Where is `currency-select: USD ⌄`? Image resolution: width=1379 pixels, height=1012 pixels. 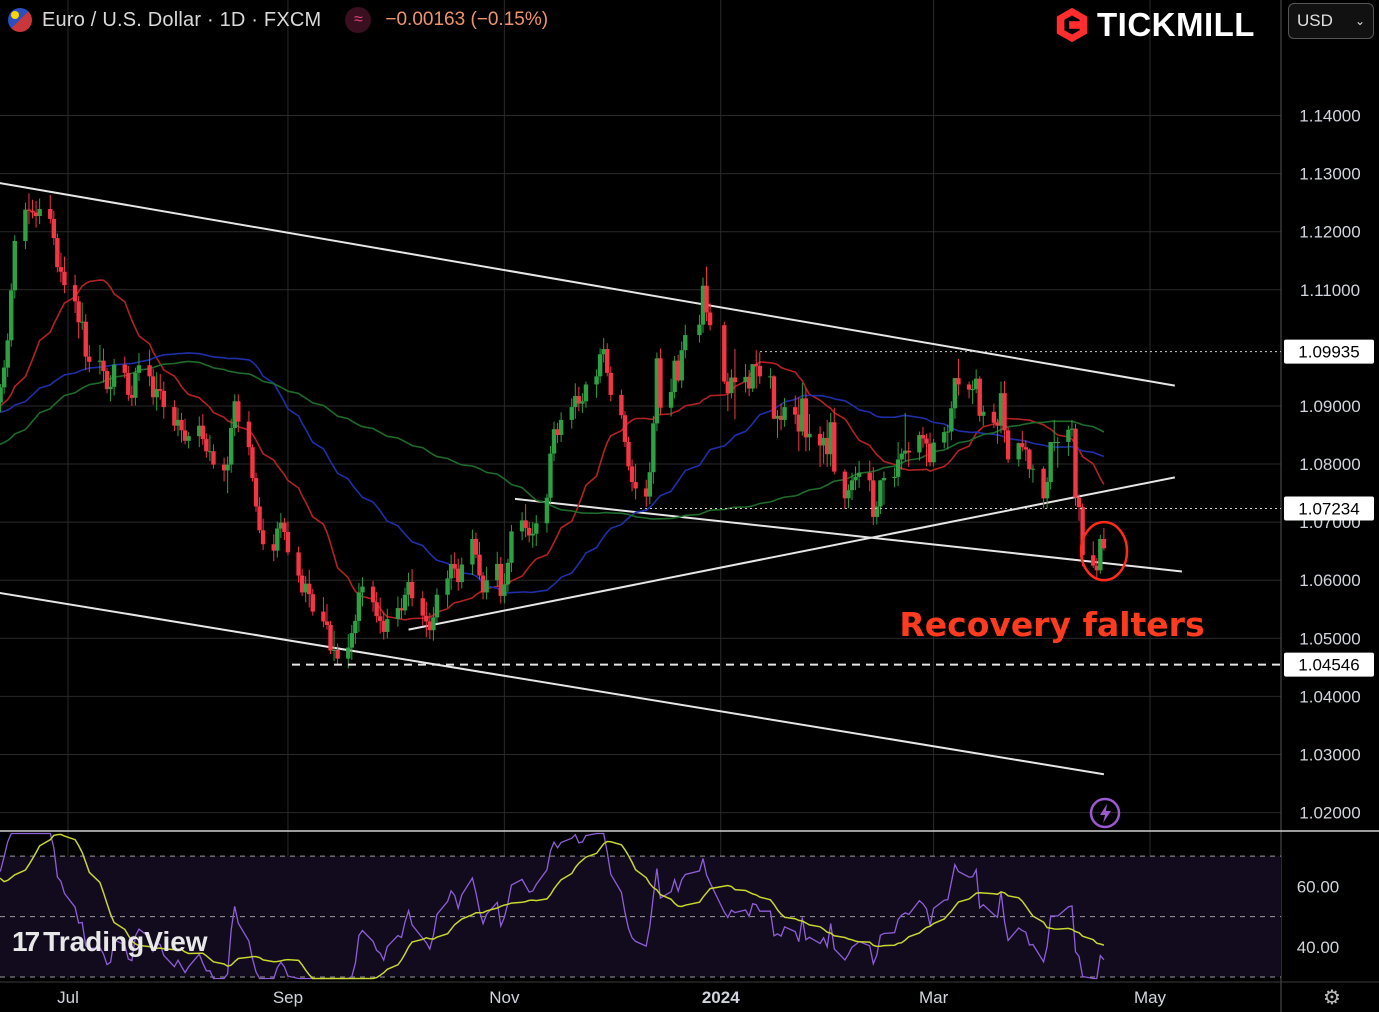
currency-select: USD ⌄ is located at coordinates (1331, 21).